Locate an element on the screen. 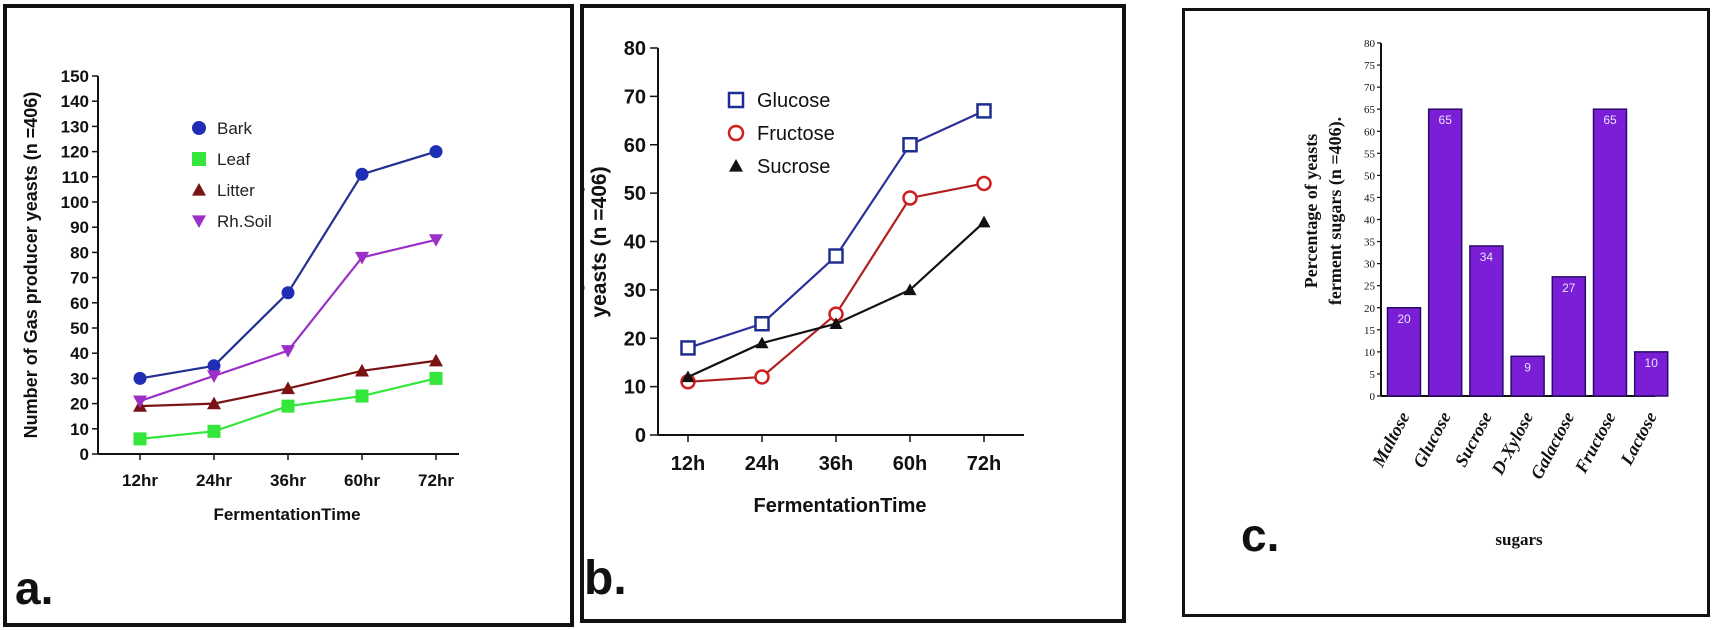 The width and height of the screenshot is (1713, 630). bar-data-label: 10 is located at coordinates (1652, 363).